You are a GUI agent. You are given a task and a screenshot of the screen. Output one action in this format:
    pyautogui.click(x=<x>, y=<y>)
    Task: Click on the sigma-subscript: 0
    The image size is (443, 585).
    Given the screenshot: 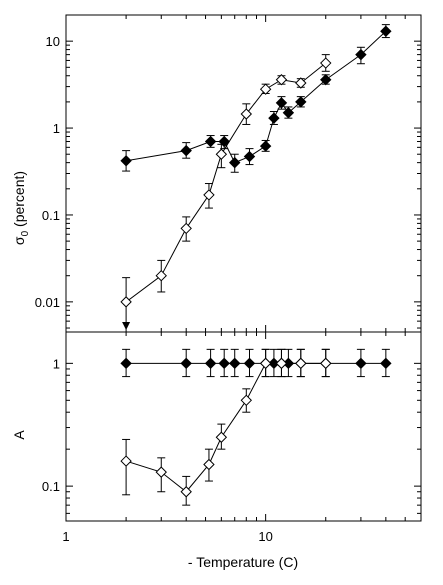 What is the action you would take?
    pyautogui.click(x=25, y=233)
    